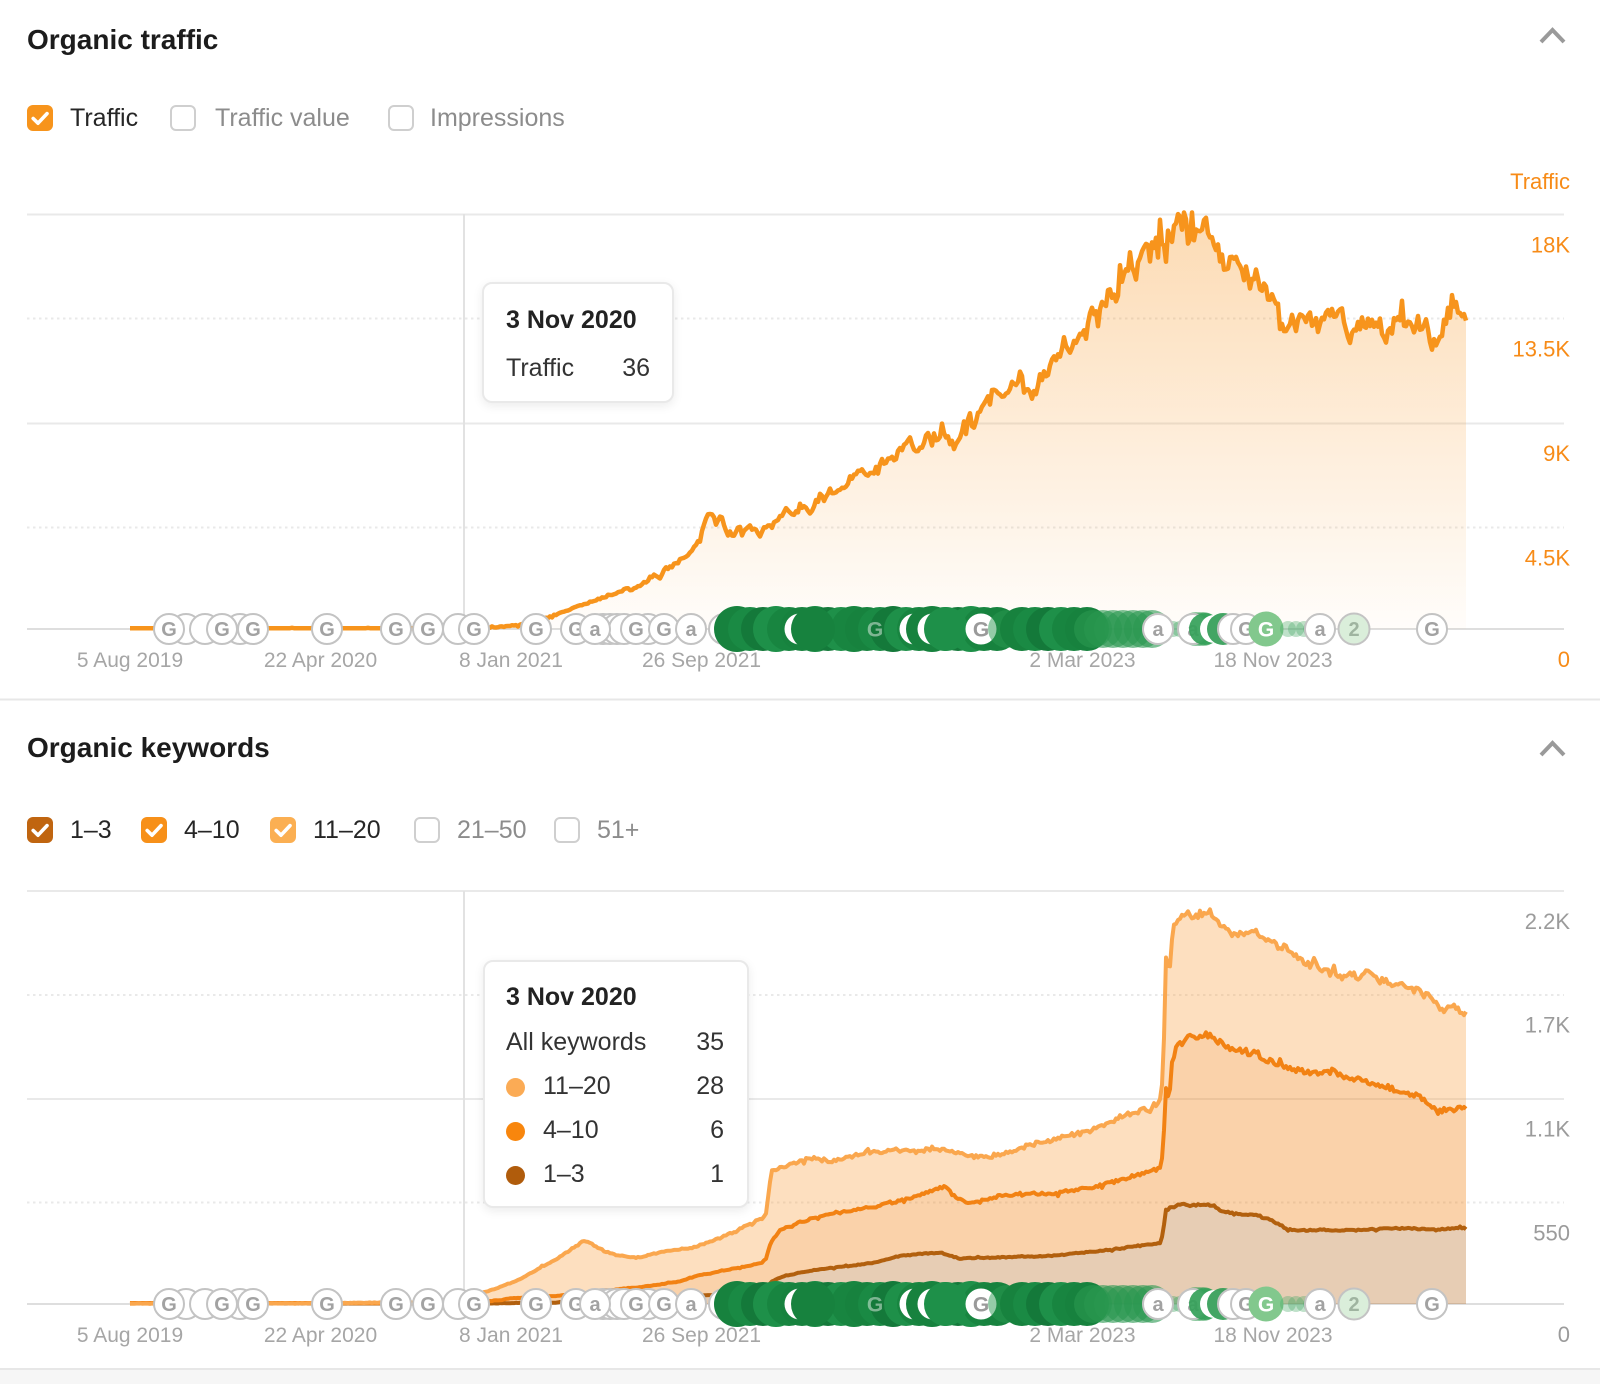 This screenshot has width=1600, height=1384. Describe the element at coordinates (1550, 245) in the screenshot. I see `svg-text: 18K` at that location.